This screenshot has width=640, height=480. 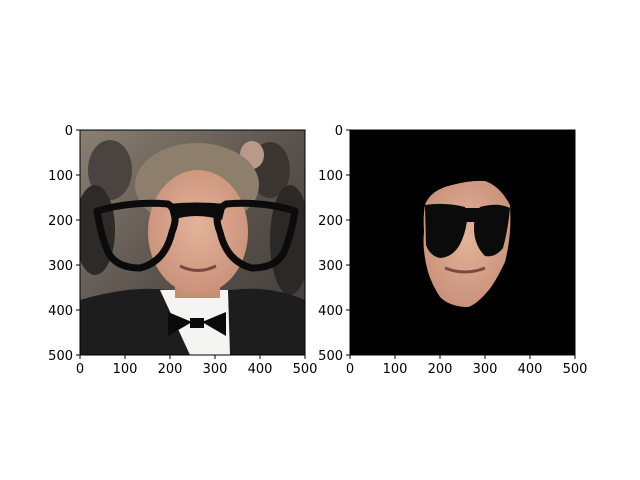 I want to click on right-x-tick-label: 500, so click(x=575, y=369).